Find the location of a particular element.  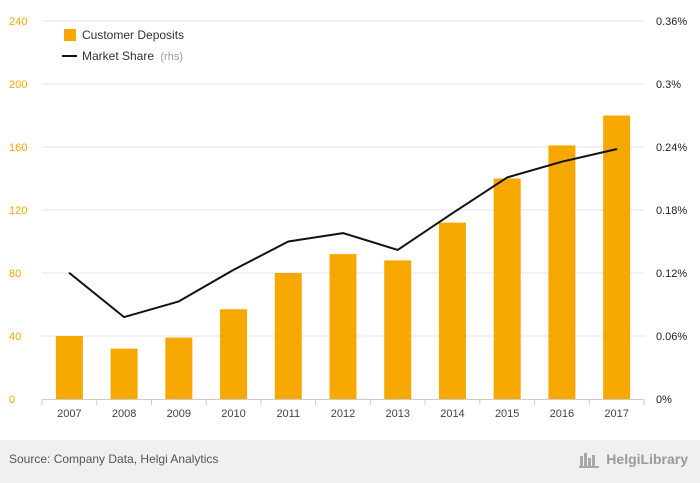

legend-swatch-bar is located at coordinates (70, 35).